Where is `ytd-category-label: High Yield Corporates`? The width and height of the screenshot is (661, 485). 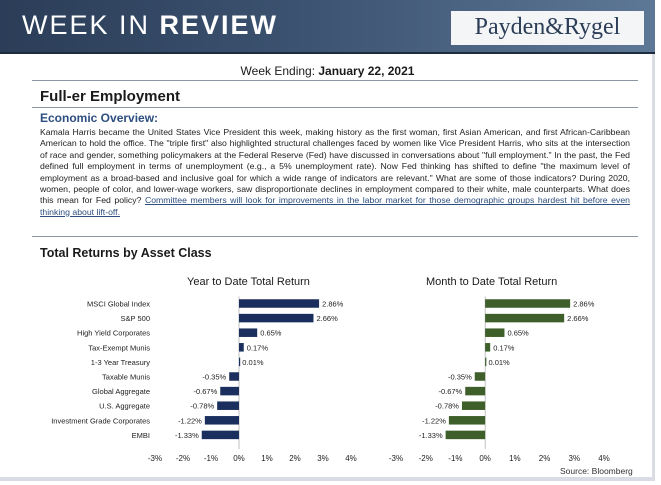 ytd-category-label: High Yield Corporates is located at coordinates (113, 333).